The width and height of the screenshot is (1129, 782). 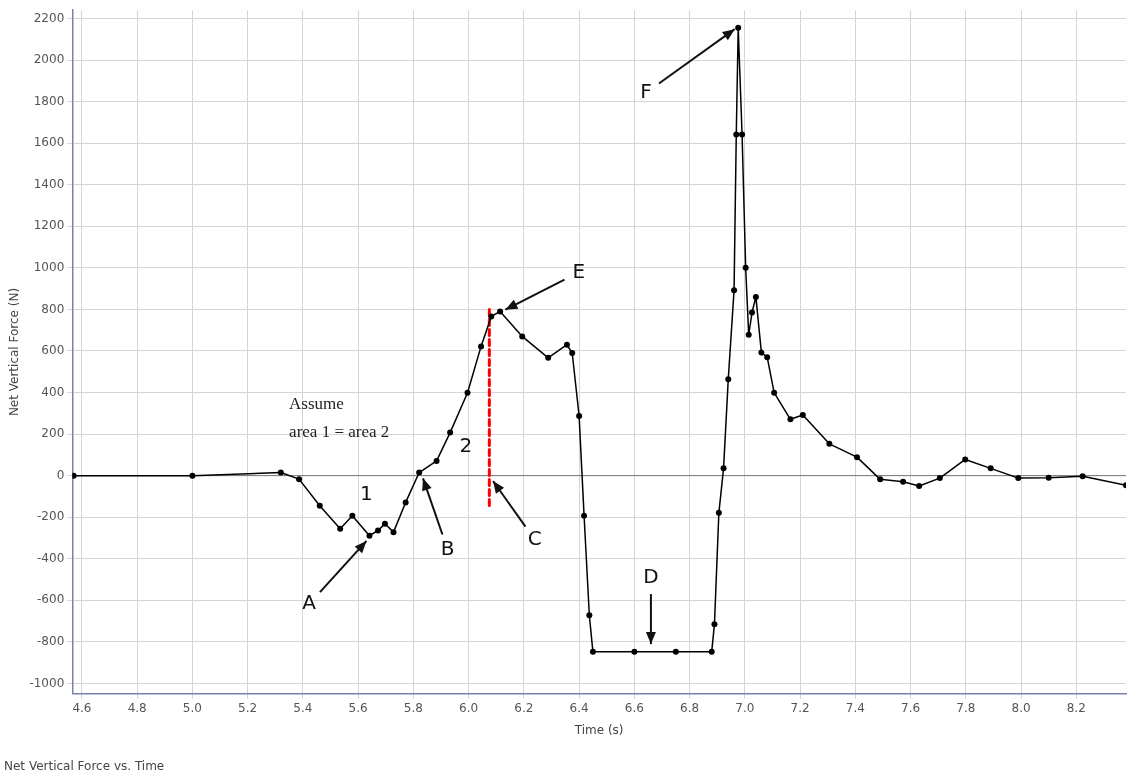 I want to click on x-tick-label: 7.2, so click(x=800, y=708).